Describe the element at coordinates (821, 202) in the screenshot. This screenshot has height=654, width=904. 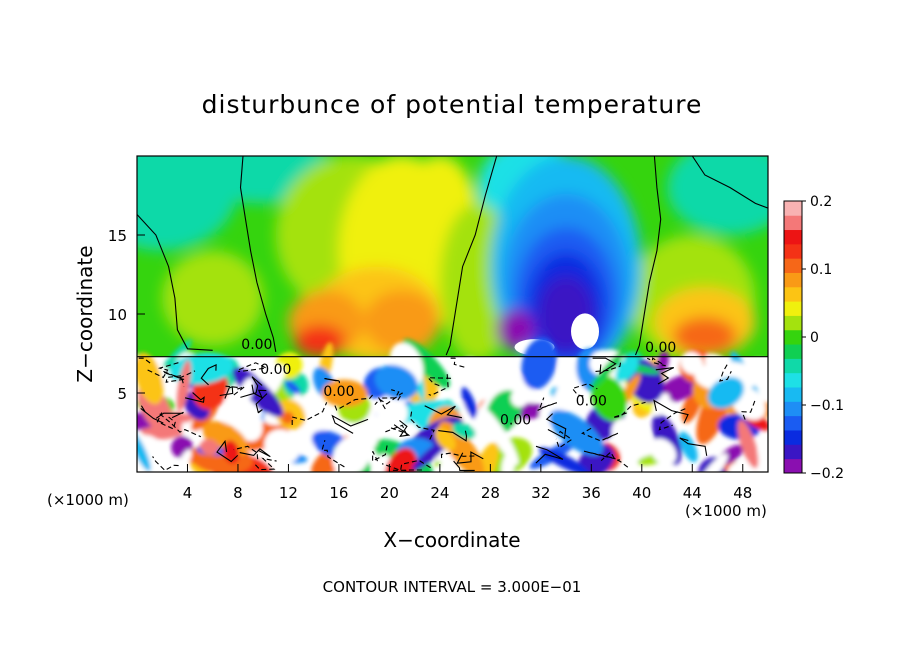
I see `colorbar-tick-label: 0.2` at that location.